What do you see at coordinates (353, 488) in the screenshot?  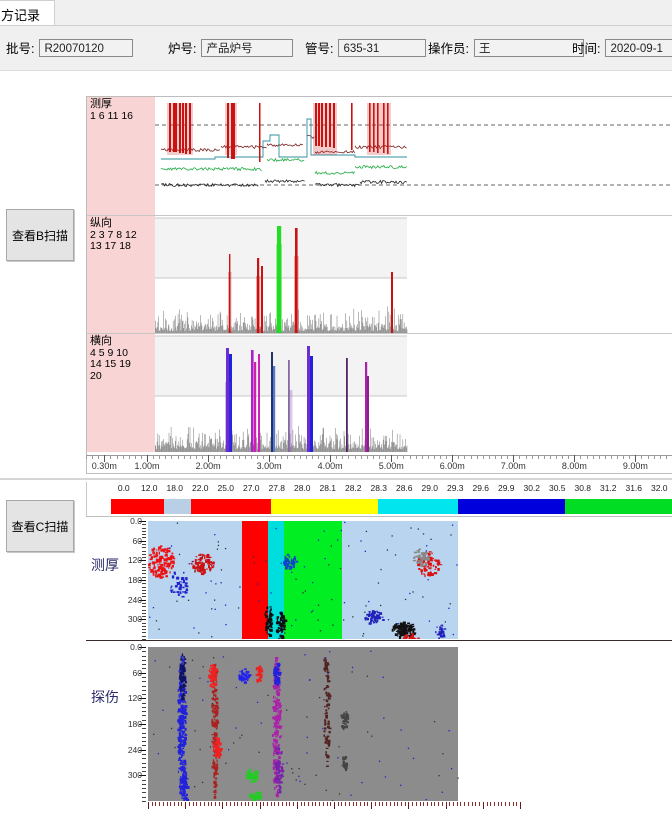 I see `c-scan-scale-value: 28.2` at bounding box center [353, 488].